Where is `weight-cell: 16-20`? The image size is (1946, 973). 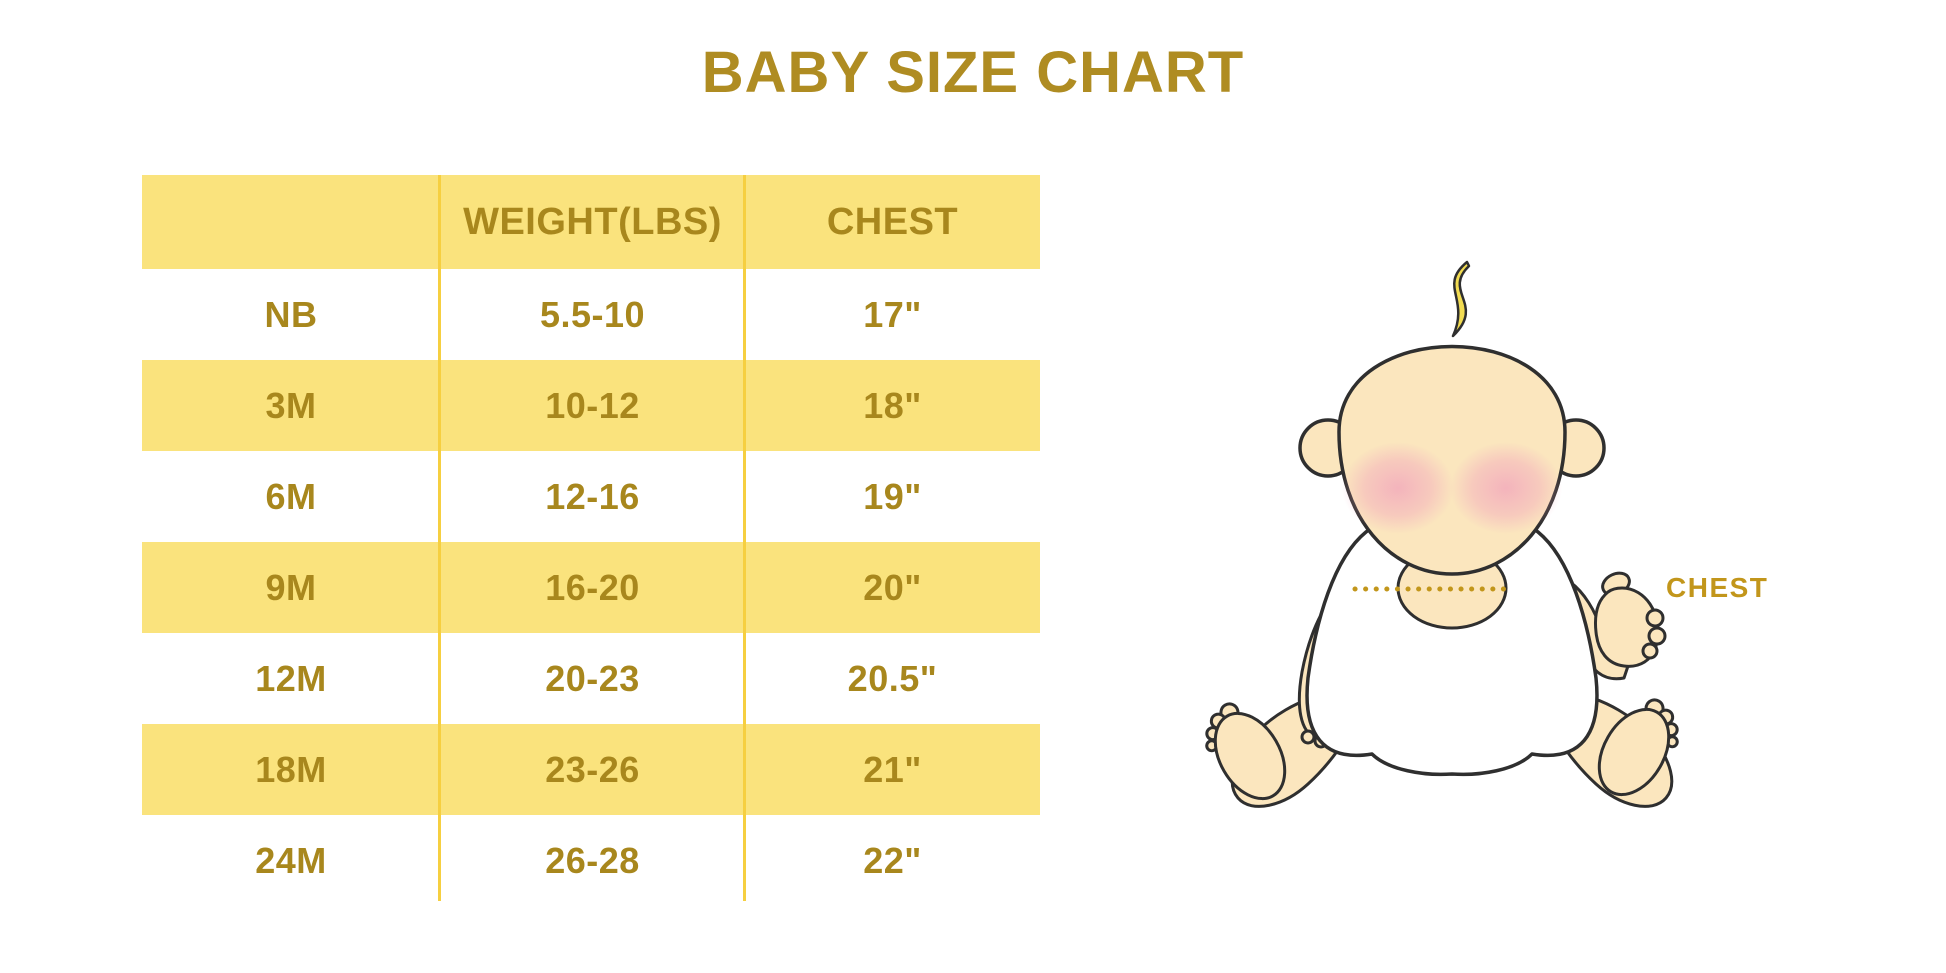
weight-cell: 16-20 is located at coordinates (592, 587).